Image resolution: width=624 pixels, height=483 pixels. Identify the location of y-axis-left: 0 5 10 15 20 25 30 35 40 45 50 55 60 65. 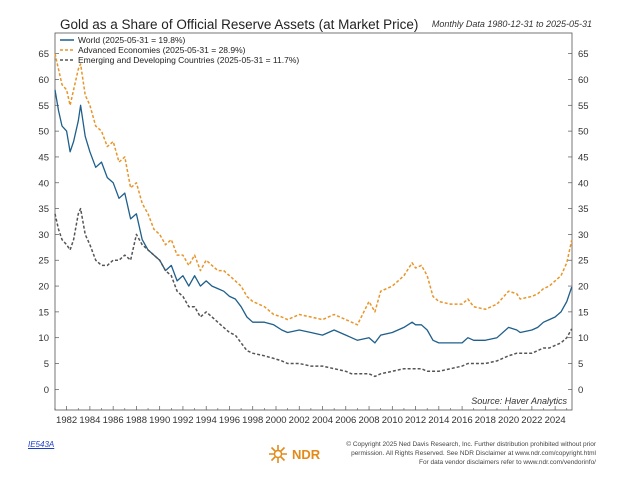
(48, 222).